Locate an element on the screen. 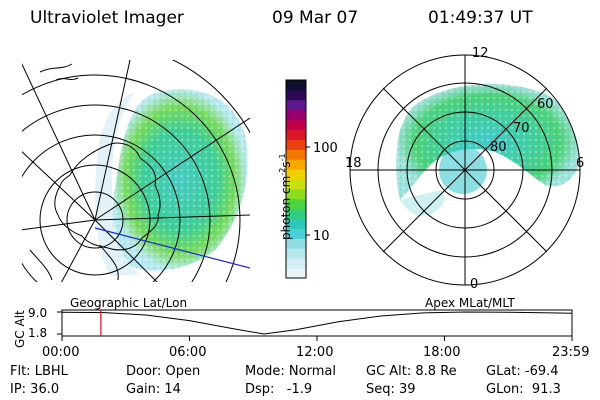  status-mode: Mode: Normal is located at coordinates (290, 371).